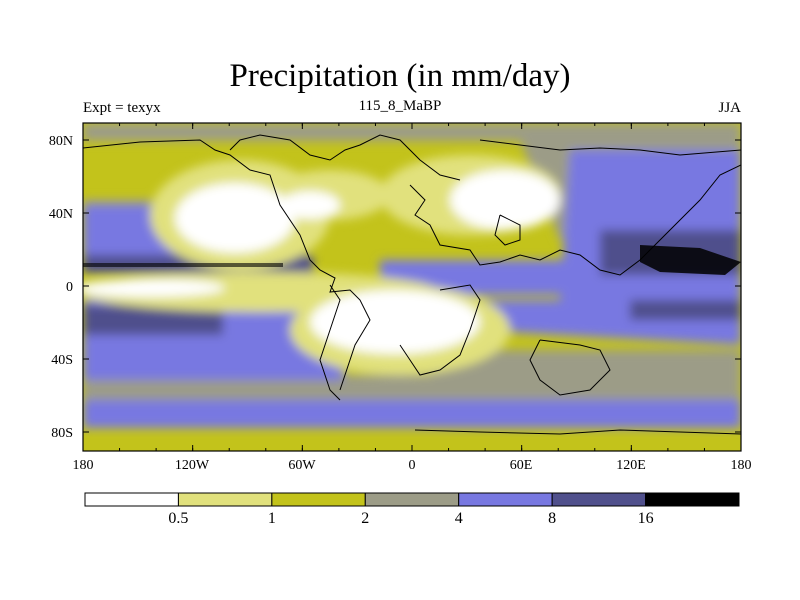 The width and height of the screenshot is (800, 600). What do you see at coordinates (400, 106) in the screenshot?
I see `time-period-label: 115_8_MaBP` at bounding box center [400, 106].